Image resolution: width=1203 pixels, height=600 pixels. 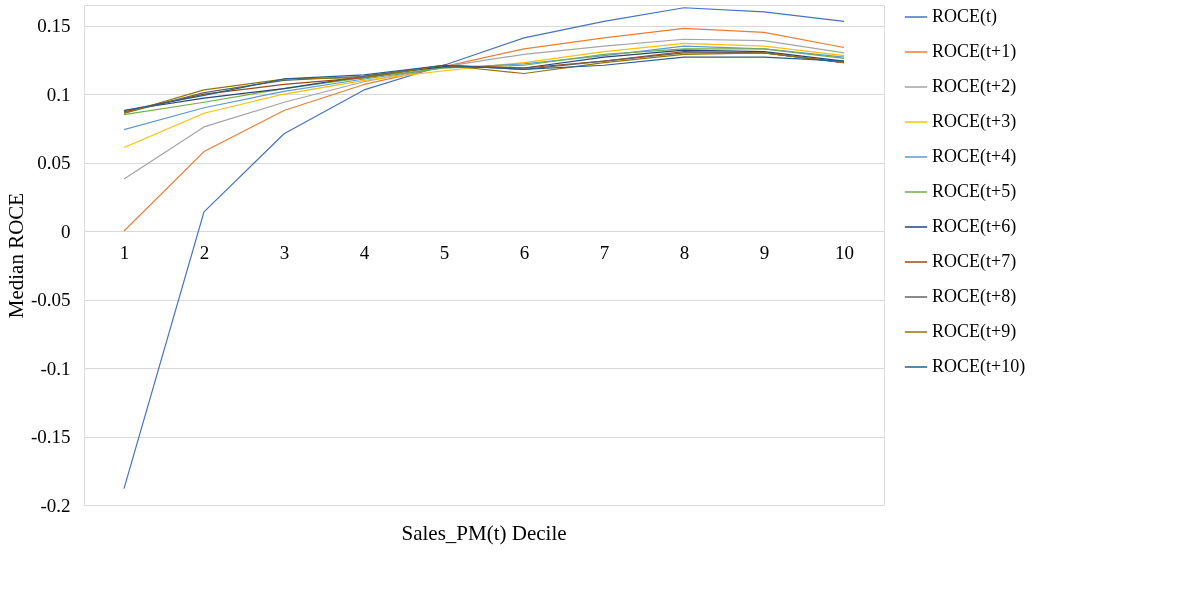 What do you see at coordinates (444, 252) in the screenshot?
I see `x-tick-label: 5` at bounding box center [444, 252].